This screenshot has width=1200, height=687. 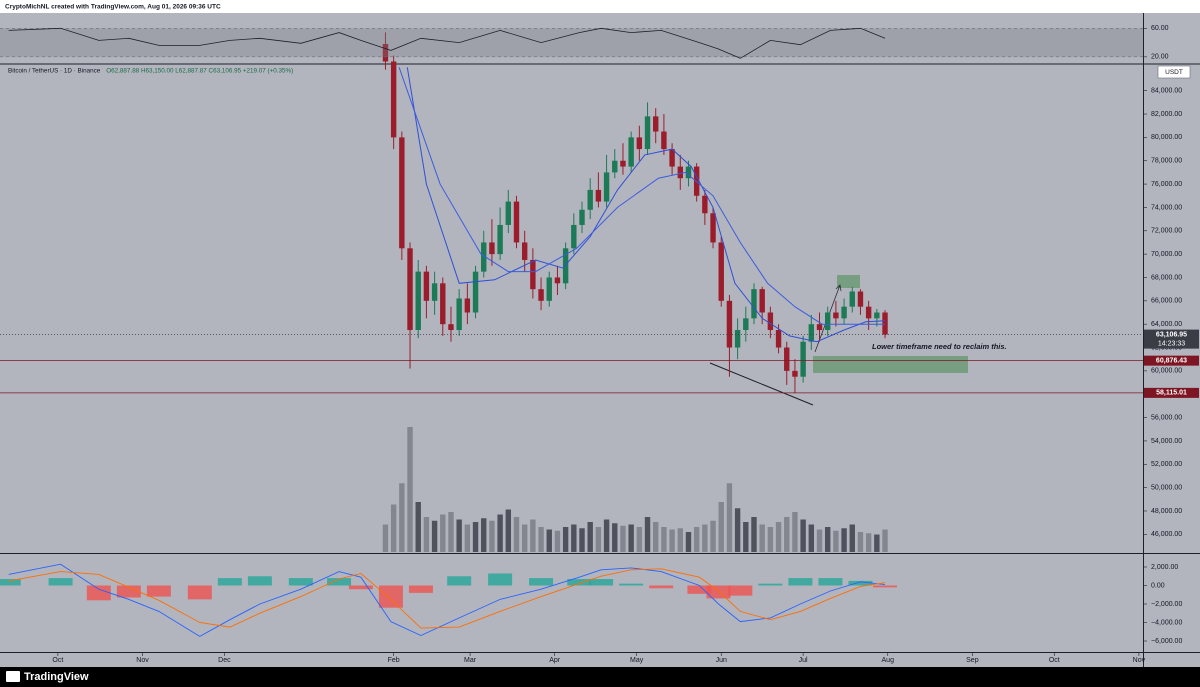 I want to click on price-label-box, so click(x=1171, y=360).